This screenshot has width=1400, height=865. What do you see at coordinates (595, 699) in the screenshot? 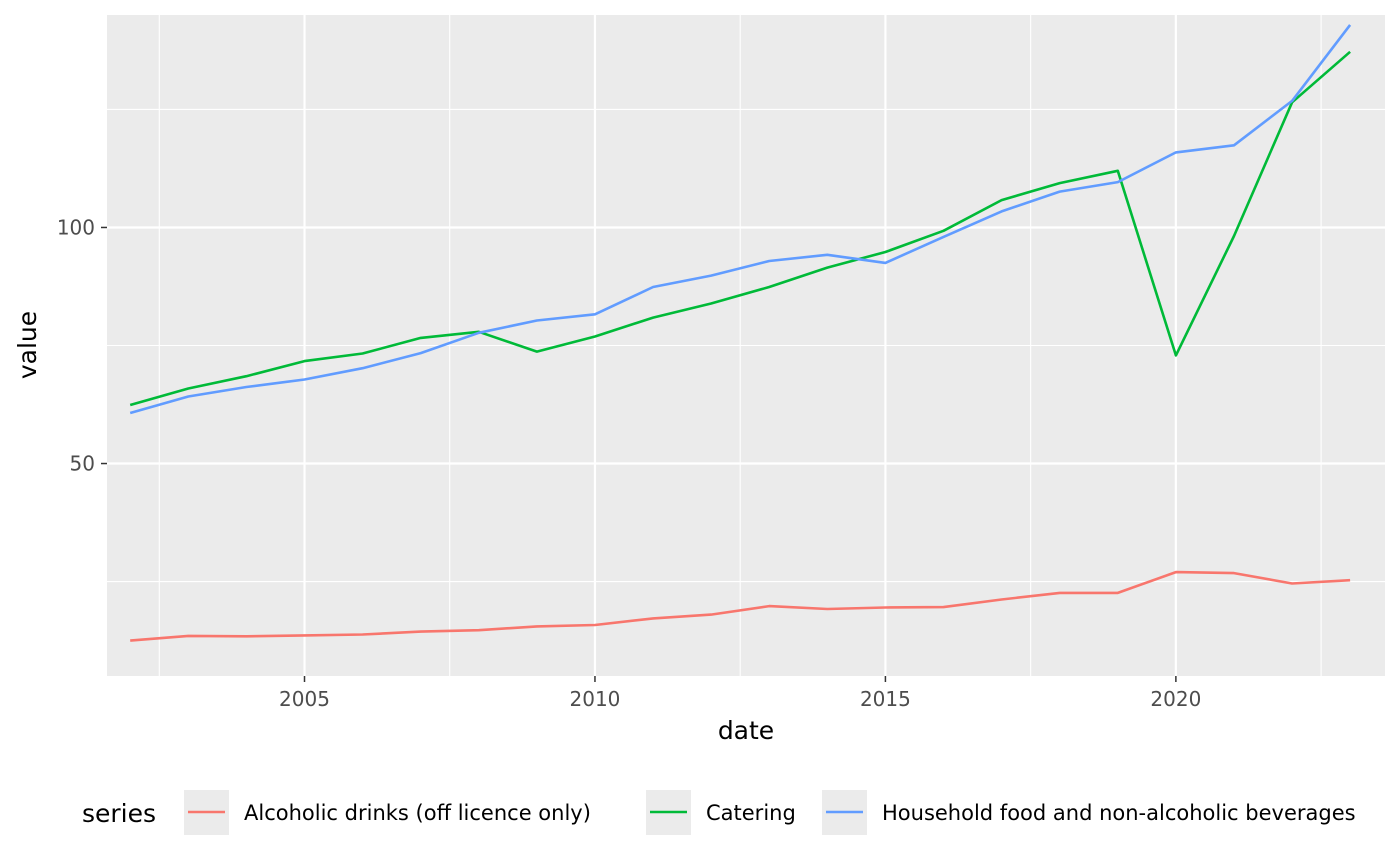
I see `x-tick-label: 2010` at bounding box center [595, 699].